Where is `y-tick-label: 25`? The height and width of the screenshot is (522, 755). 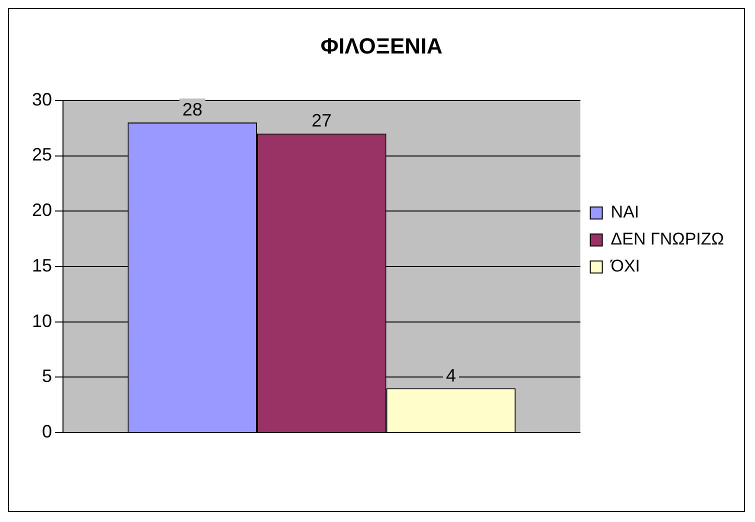
y-tick-label: 25 is located at coordinates (42, 154).